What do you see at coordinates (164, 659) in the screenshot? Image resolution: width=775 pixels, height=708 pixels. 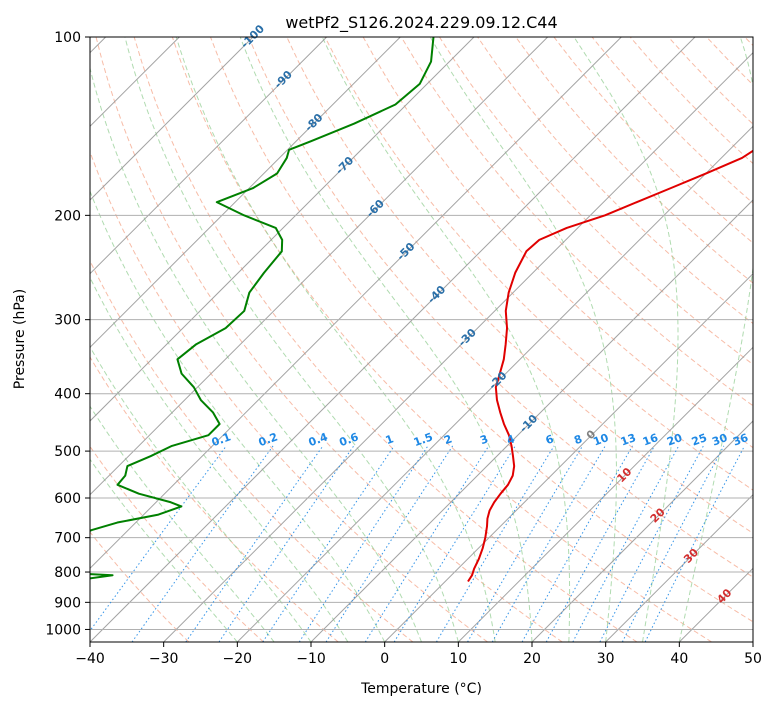 I see `x-tick-label: −30` at bounding box center [164, 659].